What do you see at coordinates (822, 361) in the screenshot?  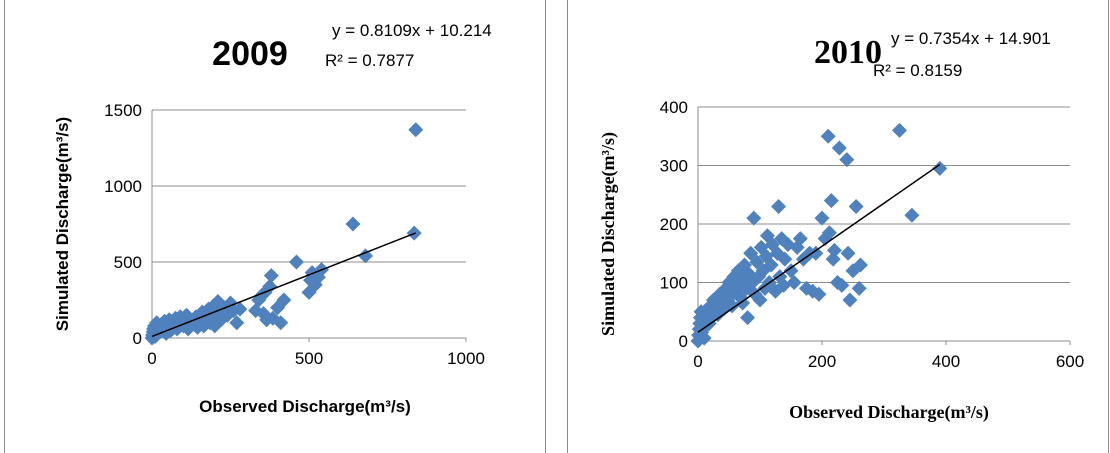 I see `x-tick-label: 200` at bounding box center [822, 361].